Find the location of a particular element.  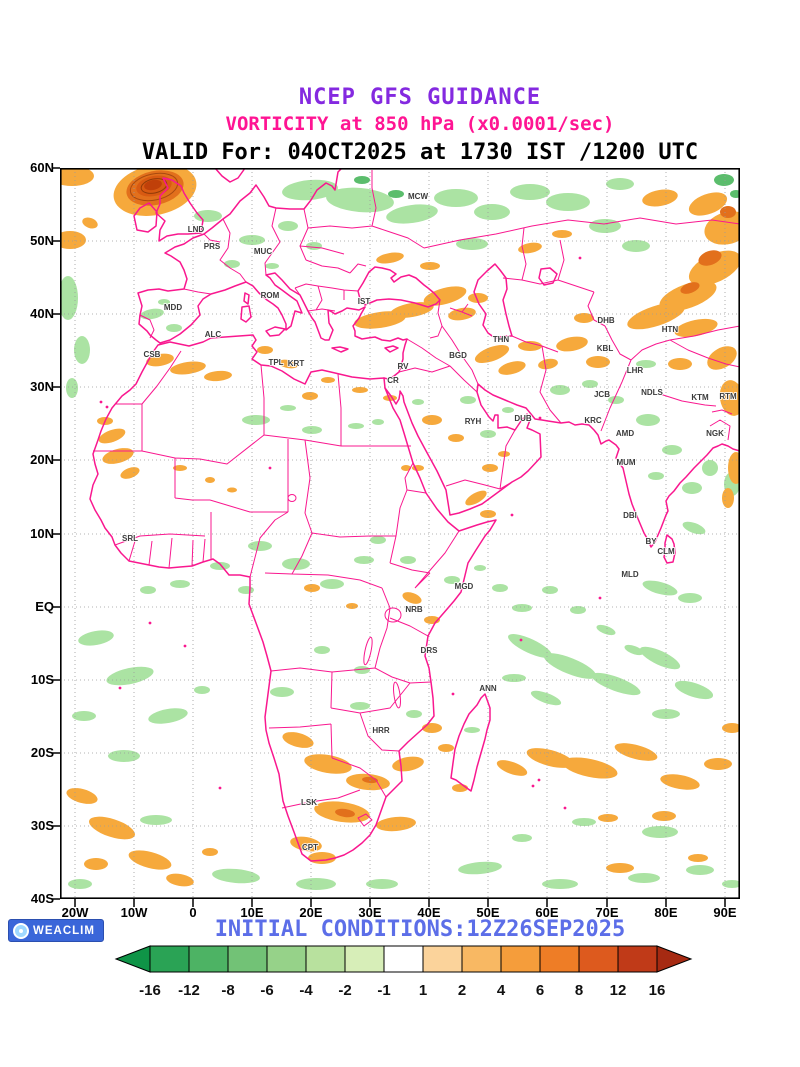

lat-label-20n: 20N is located at coordinates (42, 459).